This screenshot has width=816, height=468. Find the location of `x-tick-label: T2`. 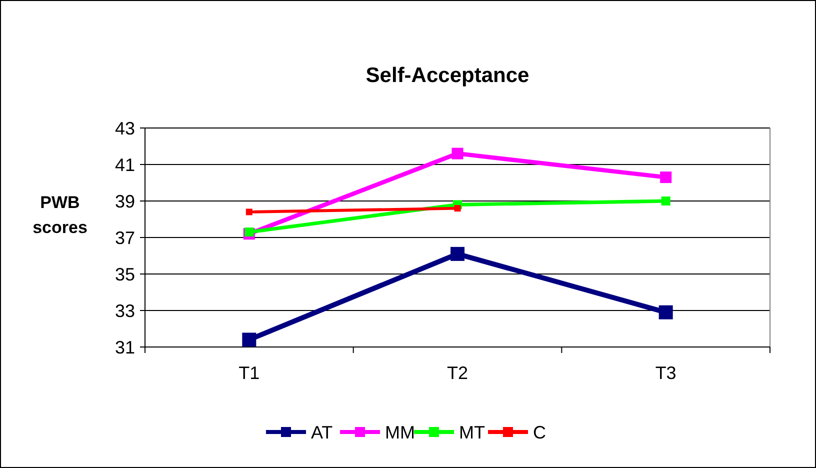

x-tick-label: T2 is located at coordinates (457, 373).